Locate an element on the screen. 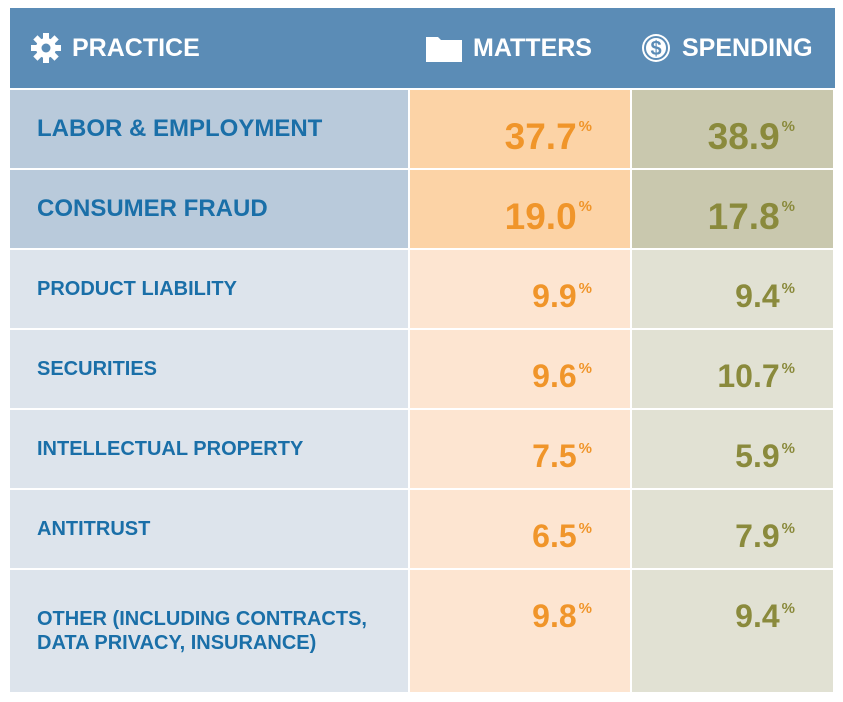  matters-value: 6.5 is located at coordinates (554, 536).